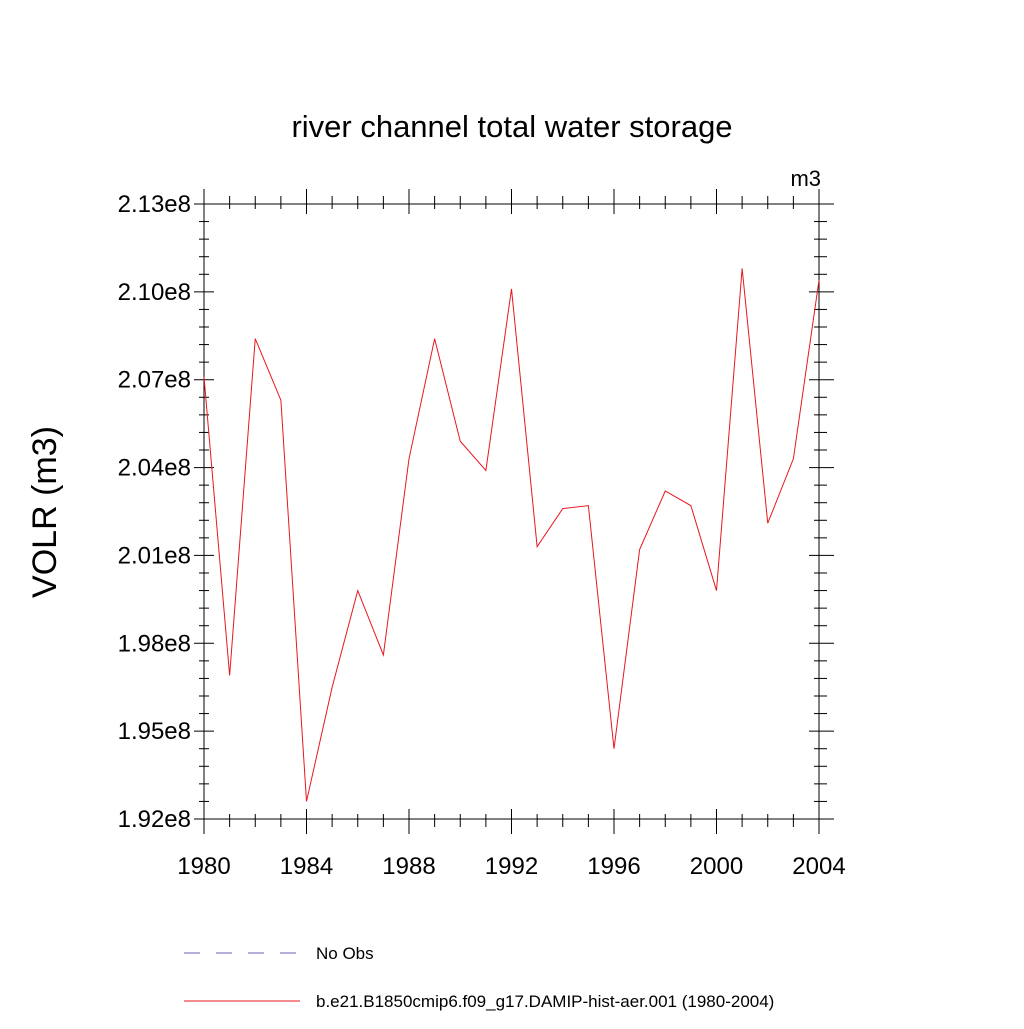 The image size is (1024, 1029). Describe the element at coordinates (613, 866) in the screenshot. I see `x-tick-label: 1996` at that location.